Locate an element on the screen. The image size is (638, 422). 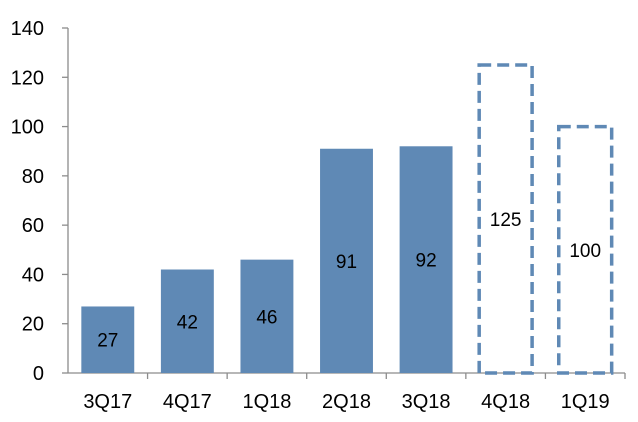
data-label: 42 is located at coordinates (187, 322).